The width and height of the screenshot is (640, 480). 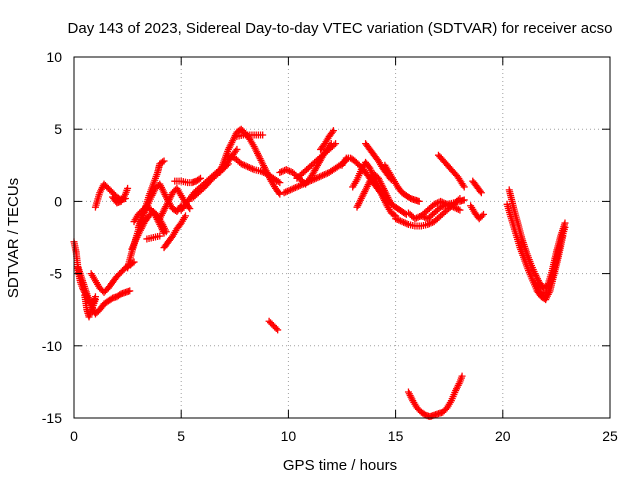 I want to click on series-x5, so click(x=402, y=183).